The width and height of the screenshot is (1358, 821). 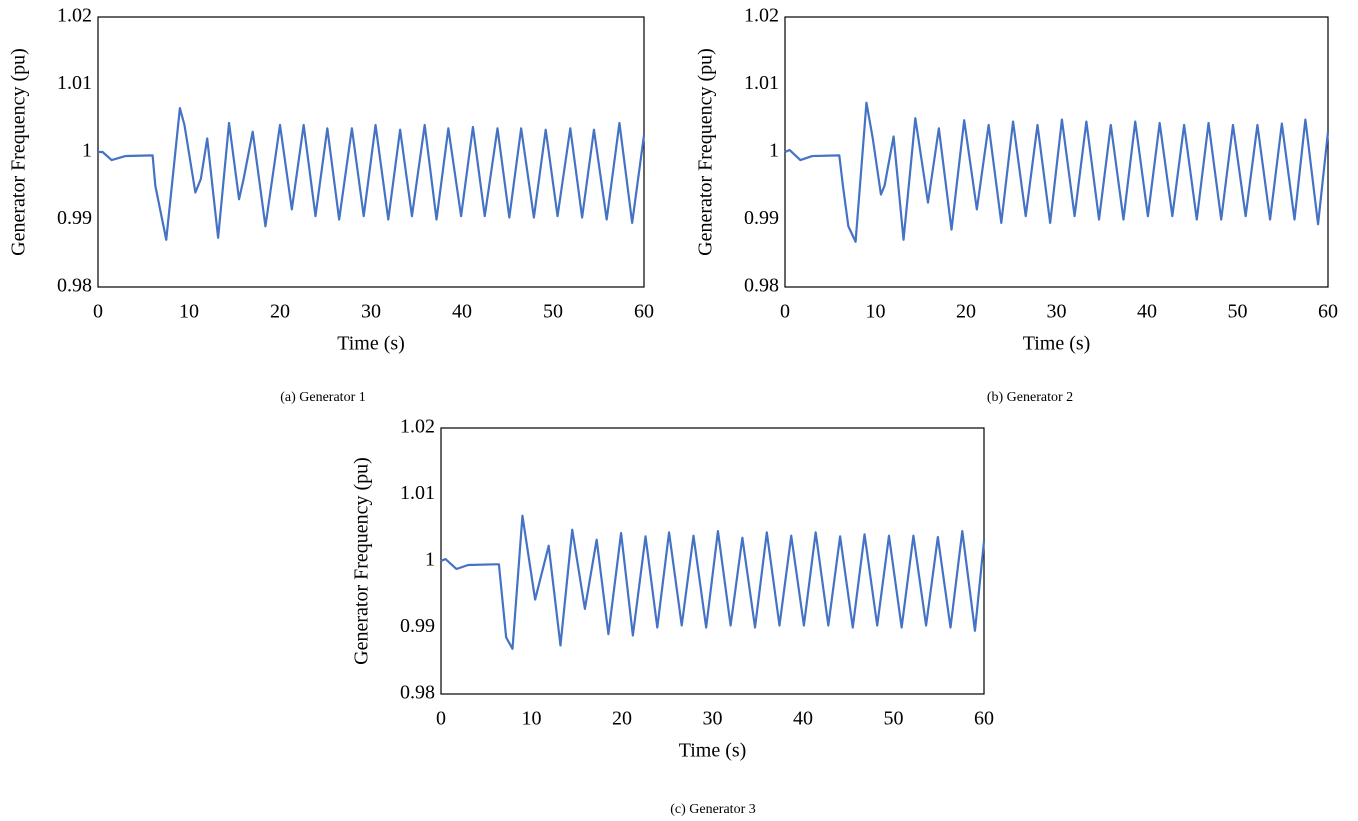 I want to click on caption: (c) Generator 3, so click(x=713, y=809).